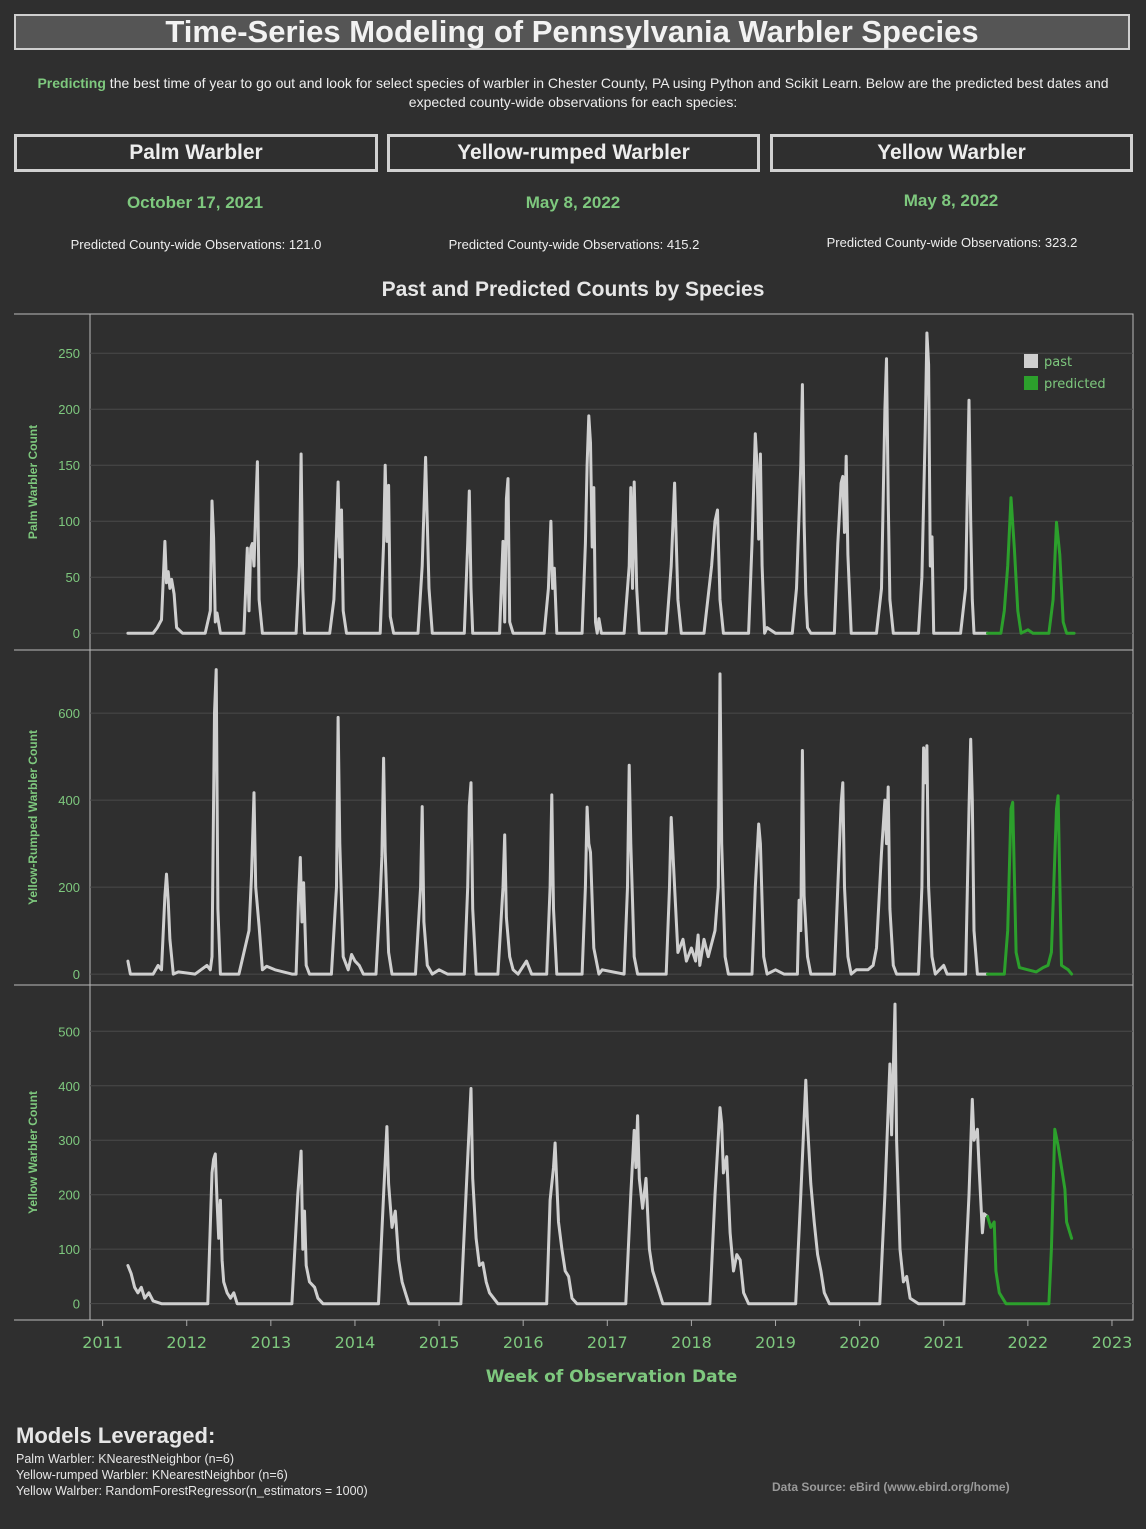  Describe the element at coordinates (270, 1342) in the screenshot. I see `x-tick-label: 2013` at that location.